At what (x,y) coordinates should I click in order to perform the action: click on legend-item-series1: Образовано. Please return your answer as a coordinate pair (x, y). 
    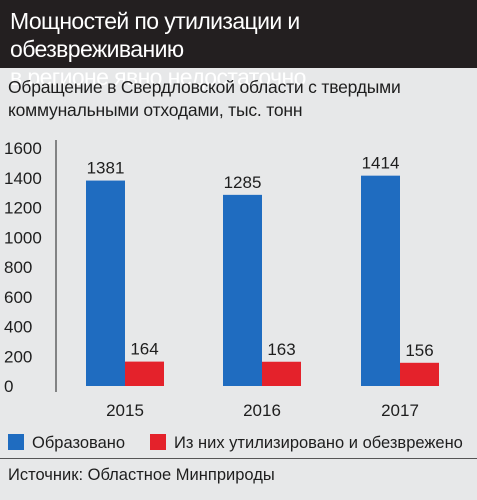
    Looking at the image, I should click on (66, 443).